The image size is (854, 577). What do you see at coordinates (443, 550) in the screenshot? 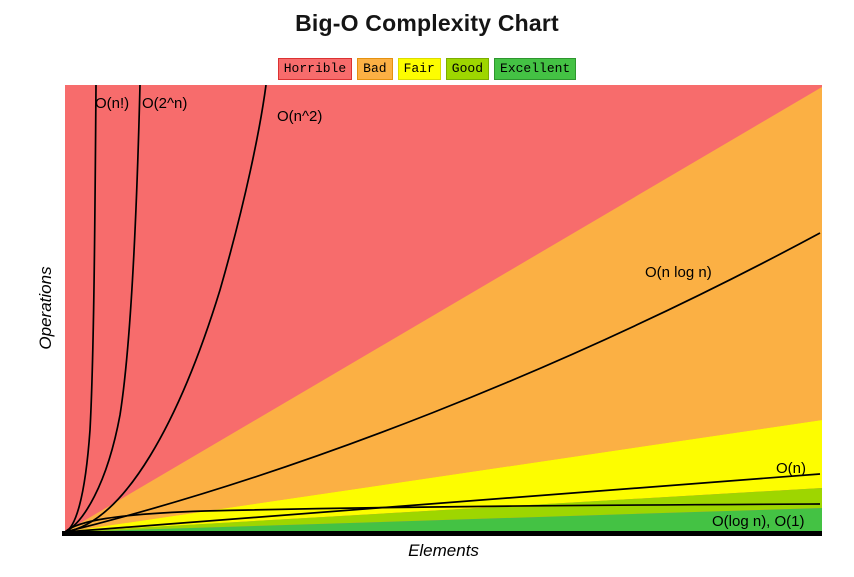
I see `x-axis-label: Elements` at bounding box center [443, 550].